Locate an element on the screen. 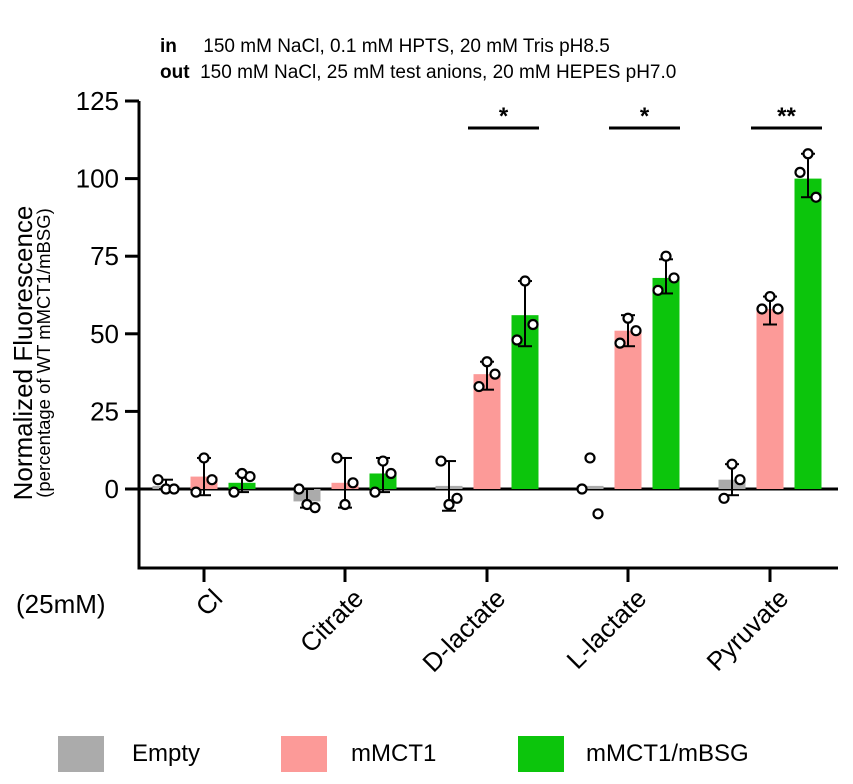 The width and height of the screenshot is (853, 784). significance-label-pyruvate: ** is located at coordinates (786, 116).